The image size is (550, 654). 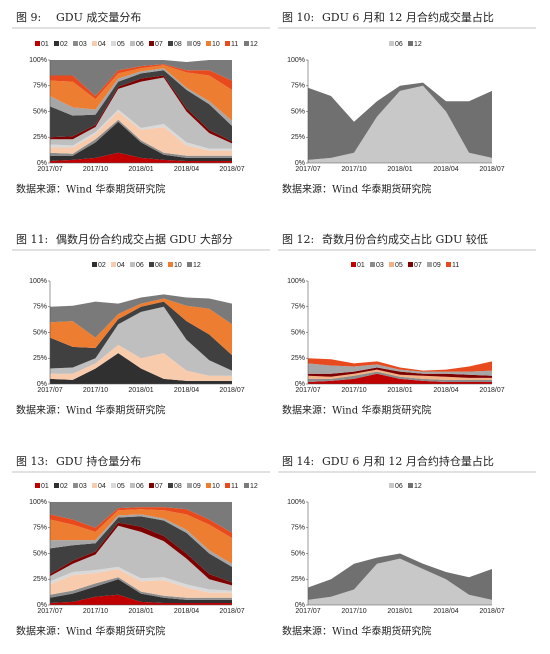 What do you see at coordinates (83, 44) in the screenshot?
I see `legend-label: 03` at bounding box center [83, 44].